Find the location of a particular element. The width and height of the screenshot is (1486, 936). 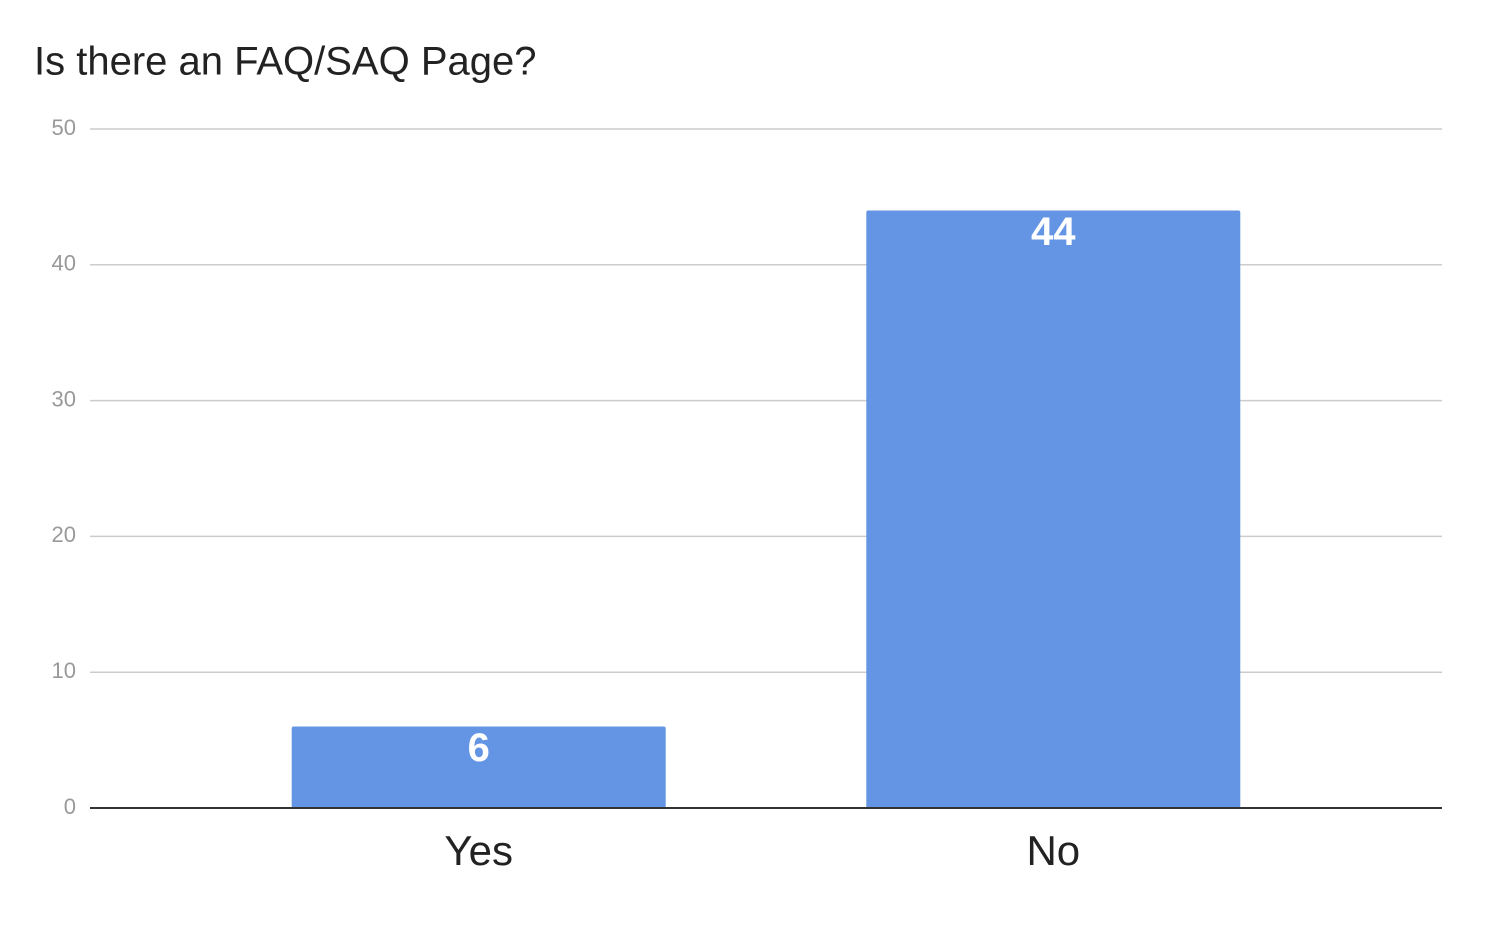

x-tick-label: Yes is located at coordinates (478, 850).